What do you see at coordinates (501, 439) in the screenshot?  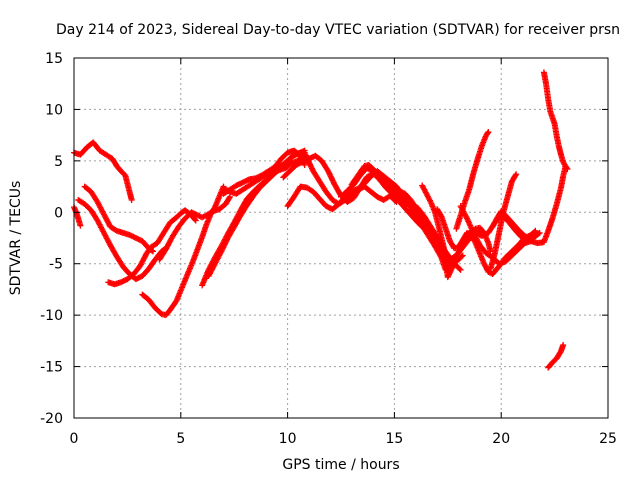 I see `x-tick-label: 20` at bounding box center [501, 439].